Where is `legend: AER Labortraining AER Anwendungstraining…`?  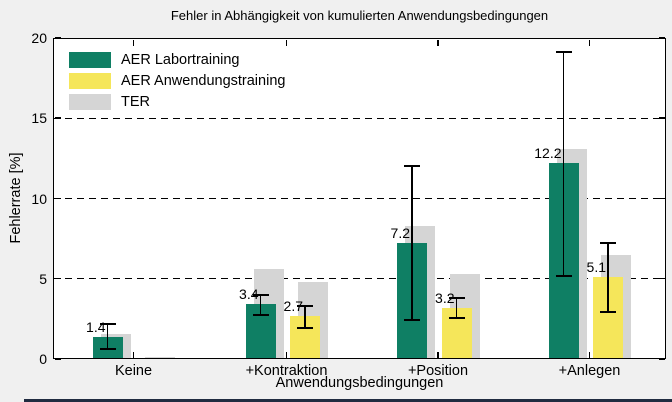 legend: AER Labortraining AER Anwendungstraining… is located at coordinates (177, 80).